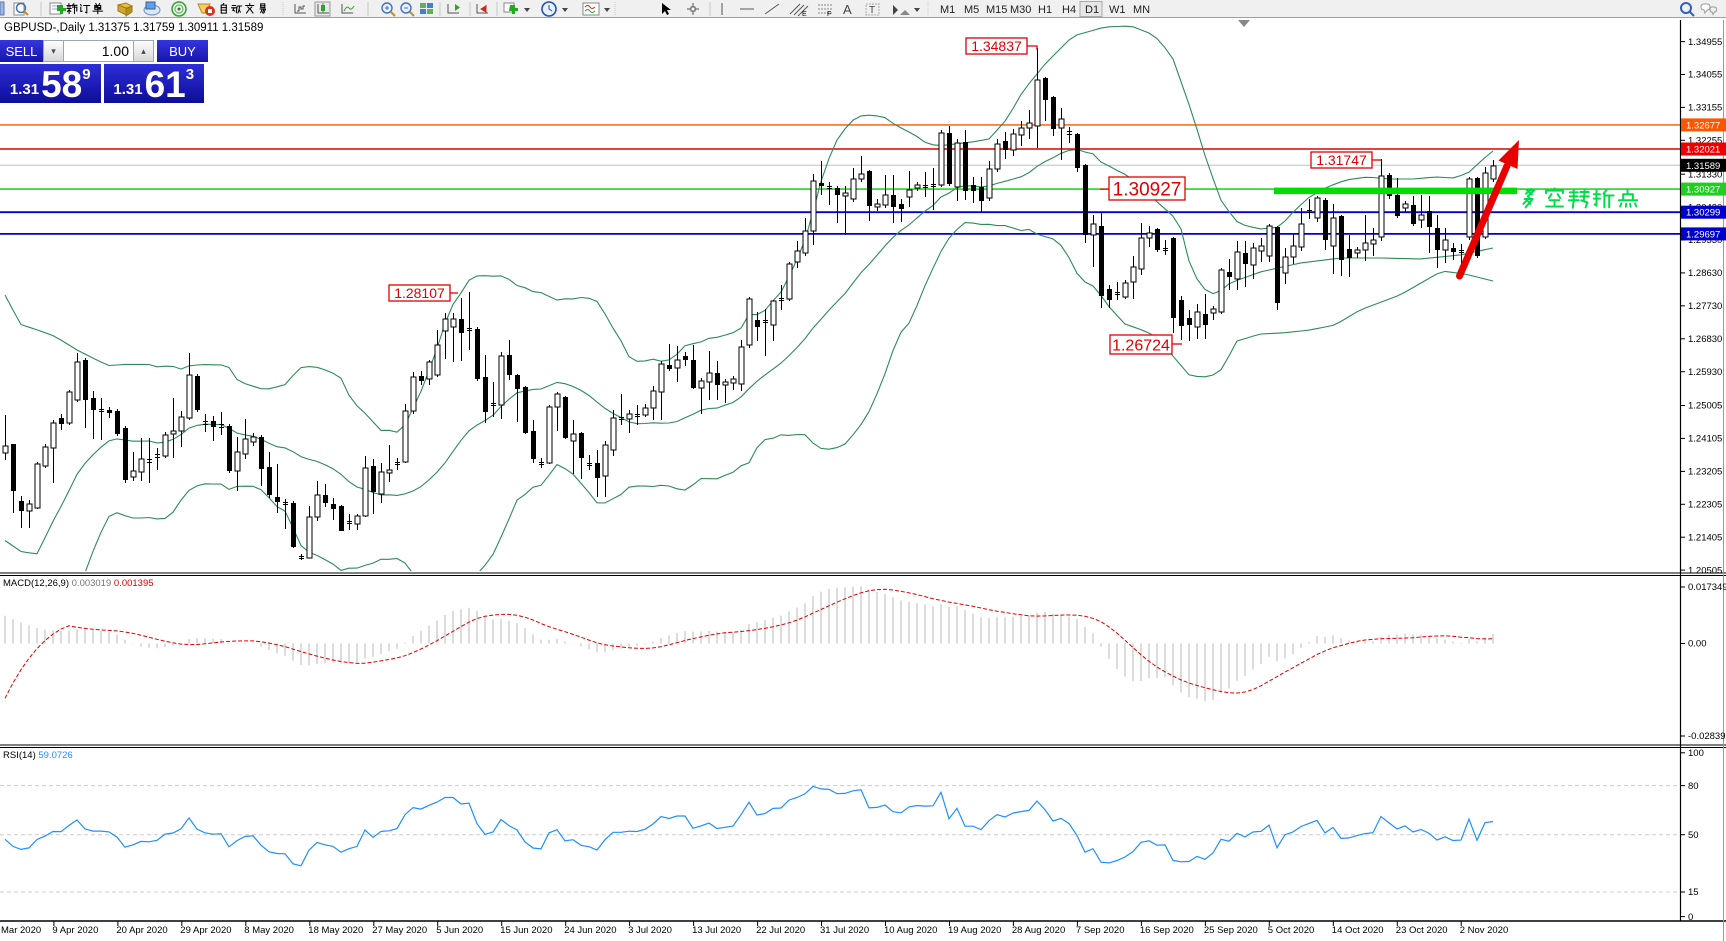 This screenshot has height=941, width=1726. I want to click on svg-text: W1, so click(1117, 10).